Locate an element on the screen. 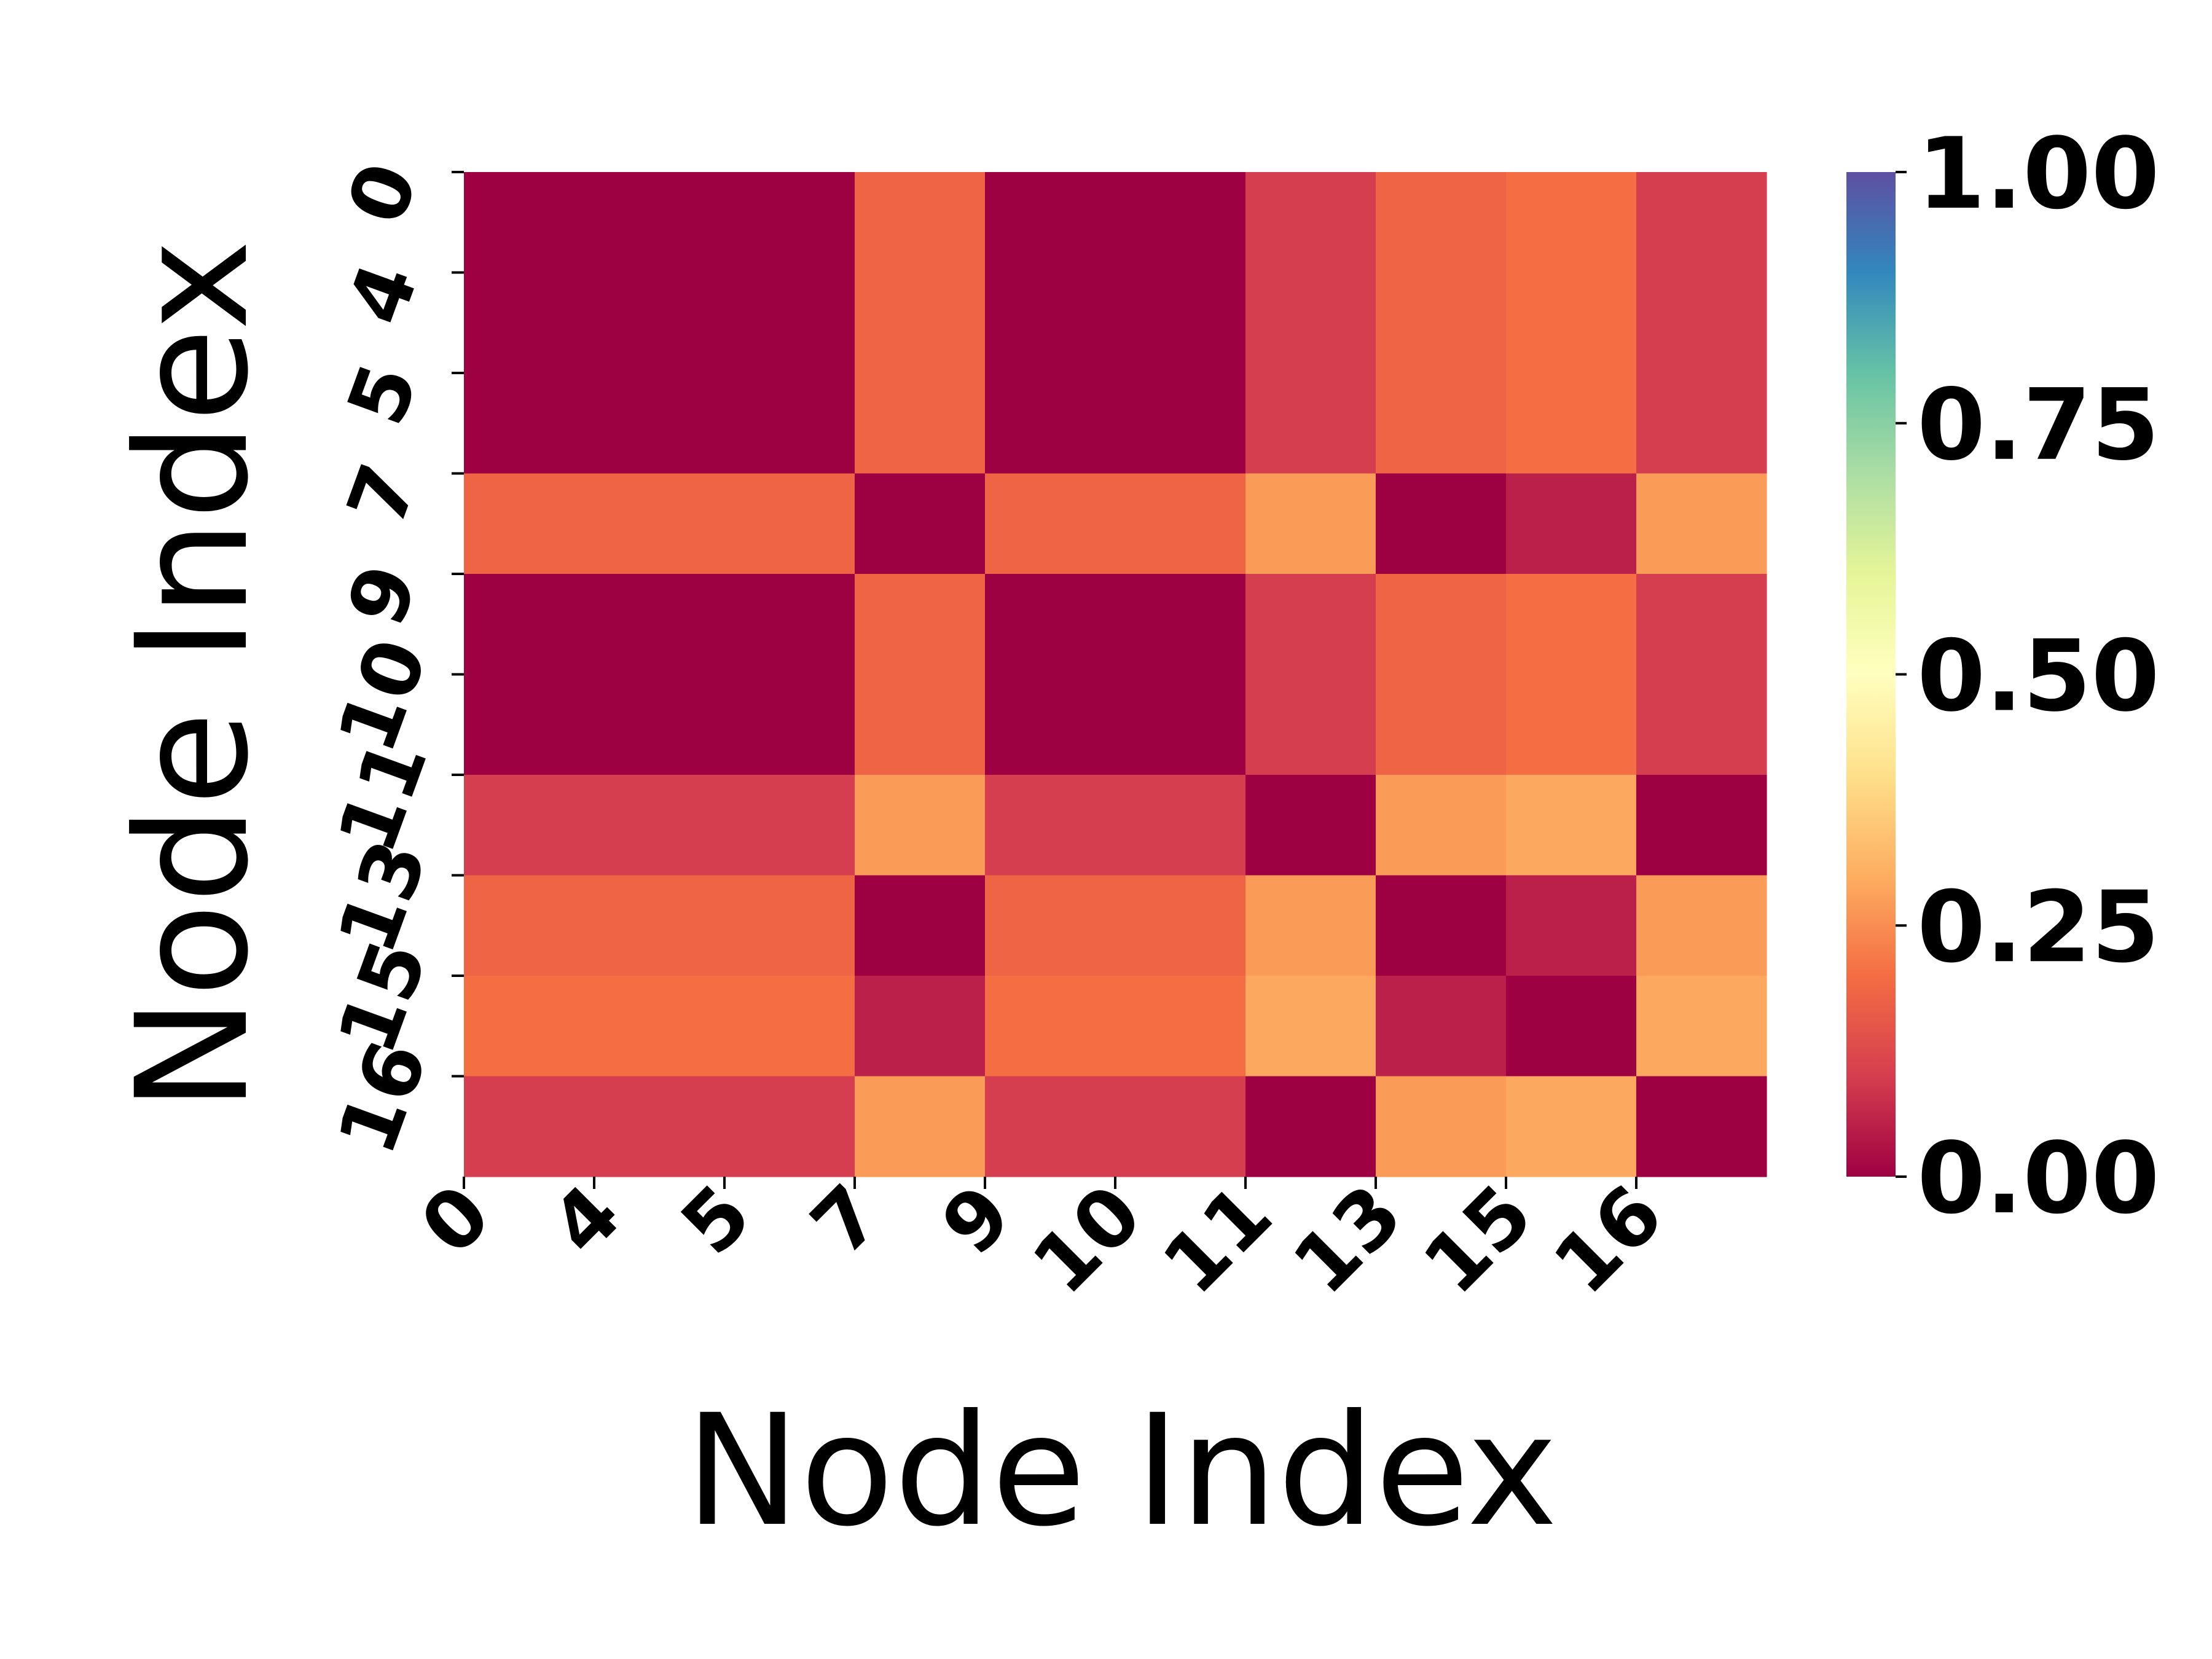 This screenshot has width=2212, height=1659. colorbar-ticks: 0.00 0.25 0.50 0.75 1.00 is located at coordinates (2028, 676).